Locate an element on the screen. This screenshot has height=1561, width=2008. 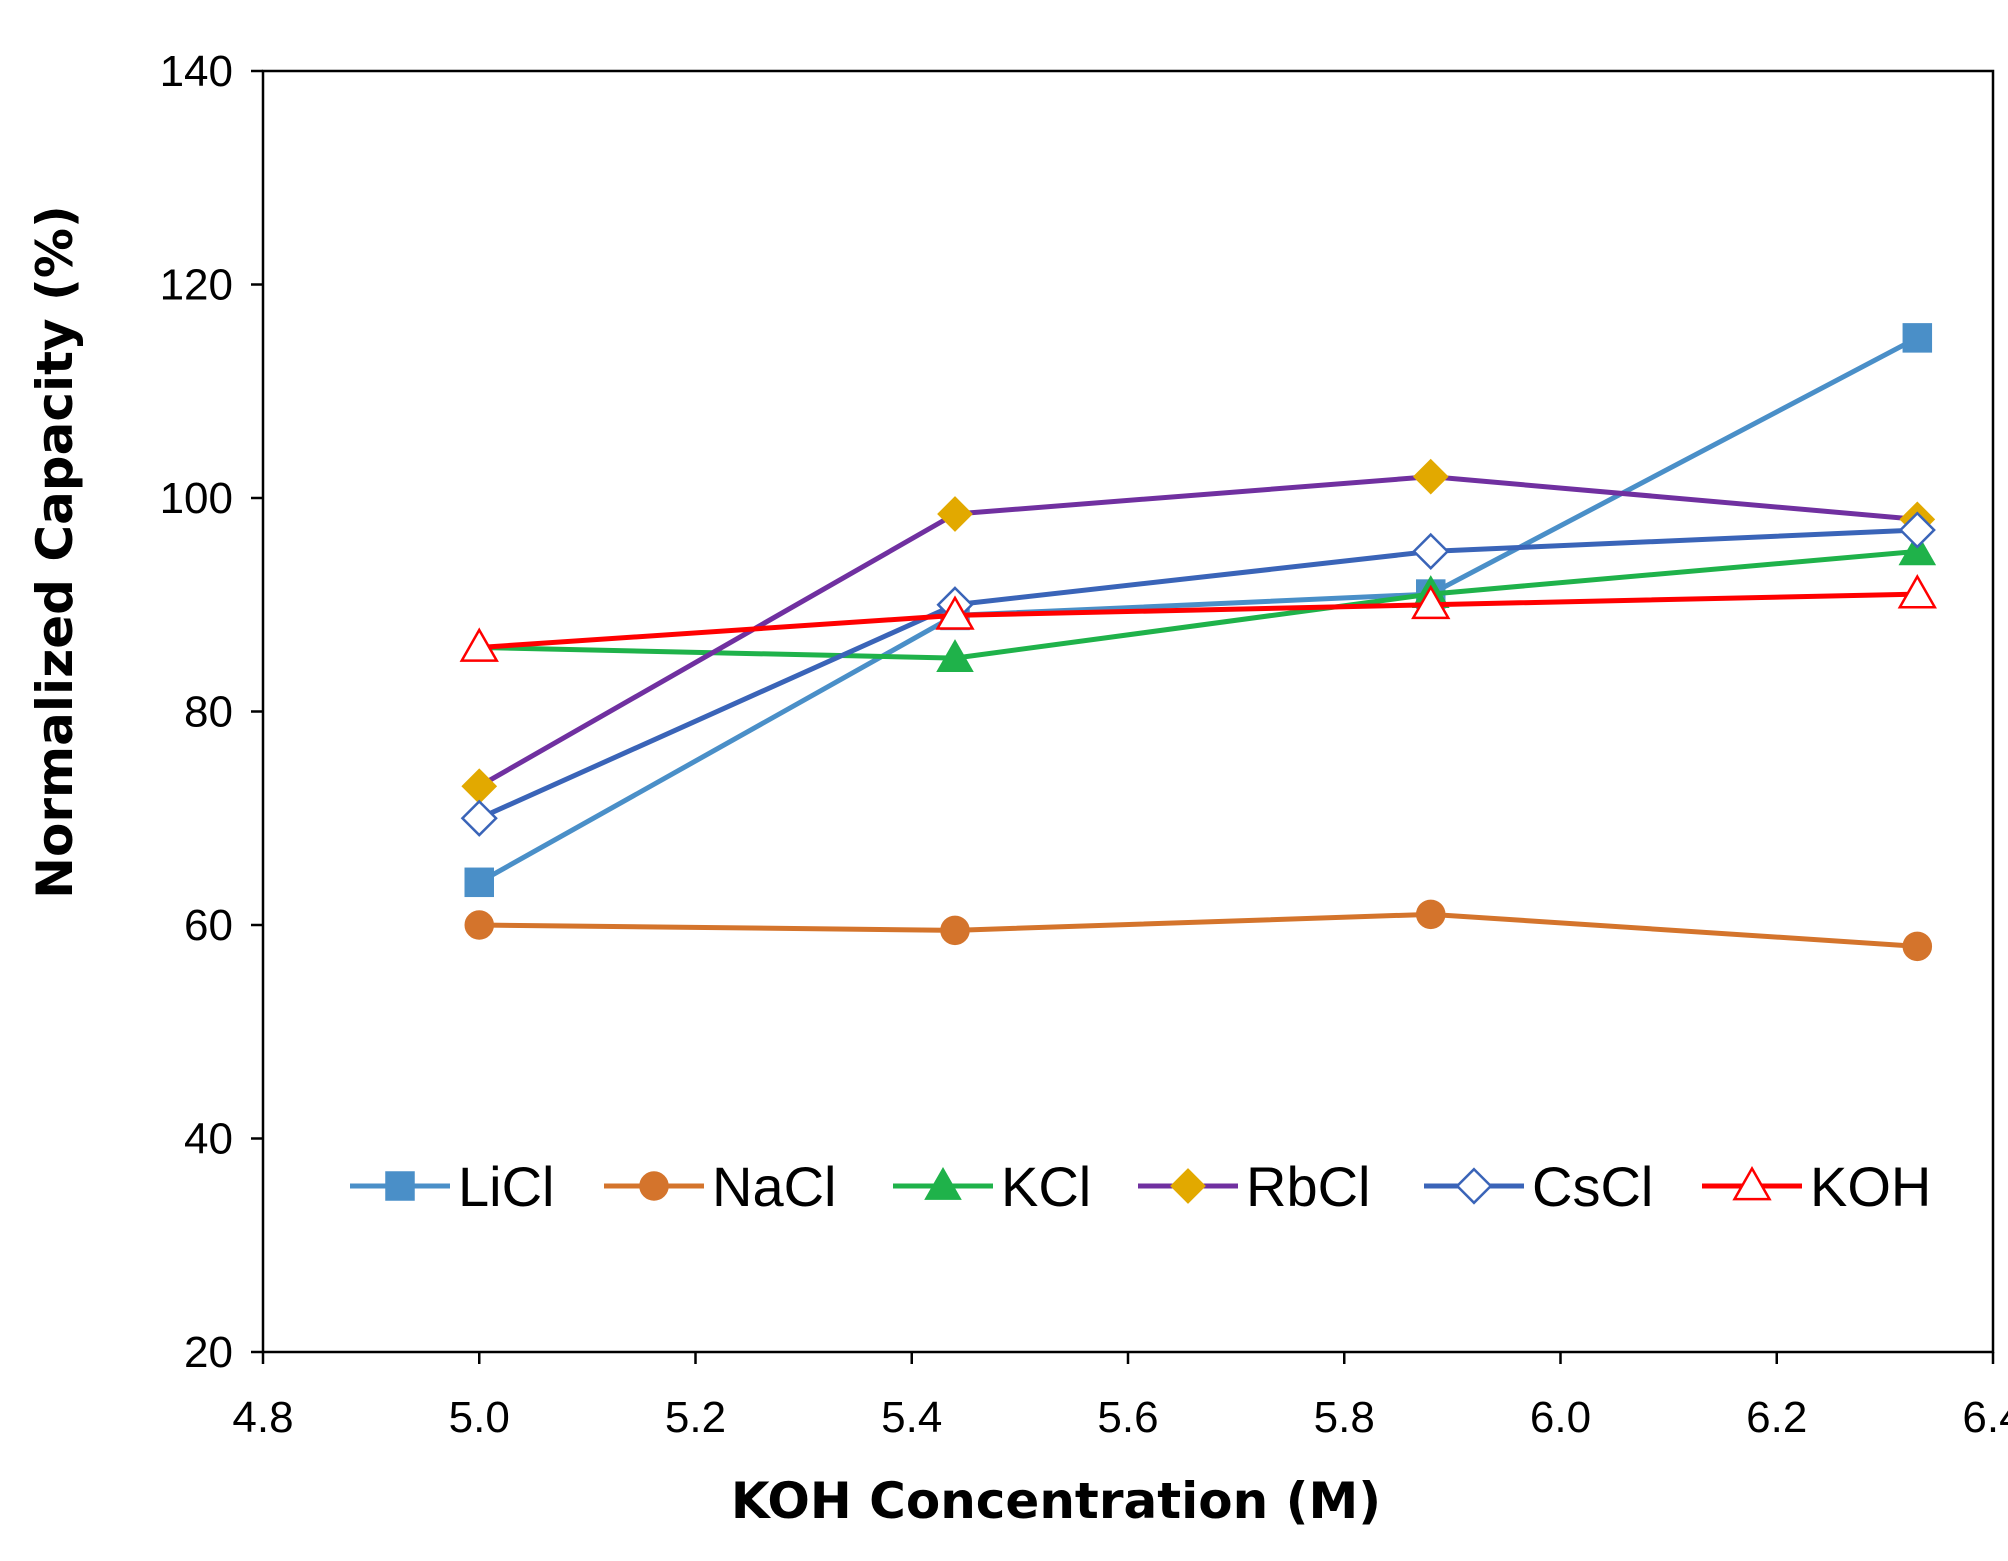
legend-marker-koh is located at coordinates (1752, 1183).